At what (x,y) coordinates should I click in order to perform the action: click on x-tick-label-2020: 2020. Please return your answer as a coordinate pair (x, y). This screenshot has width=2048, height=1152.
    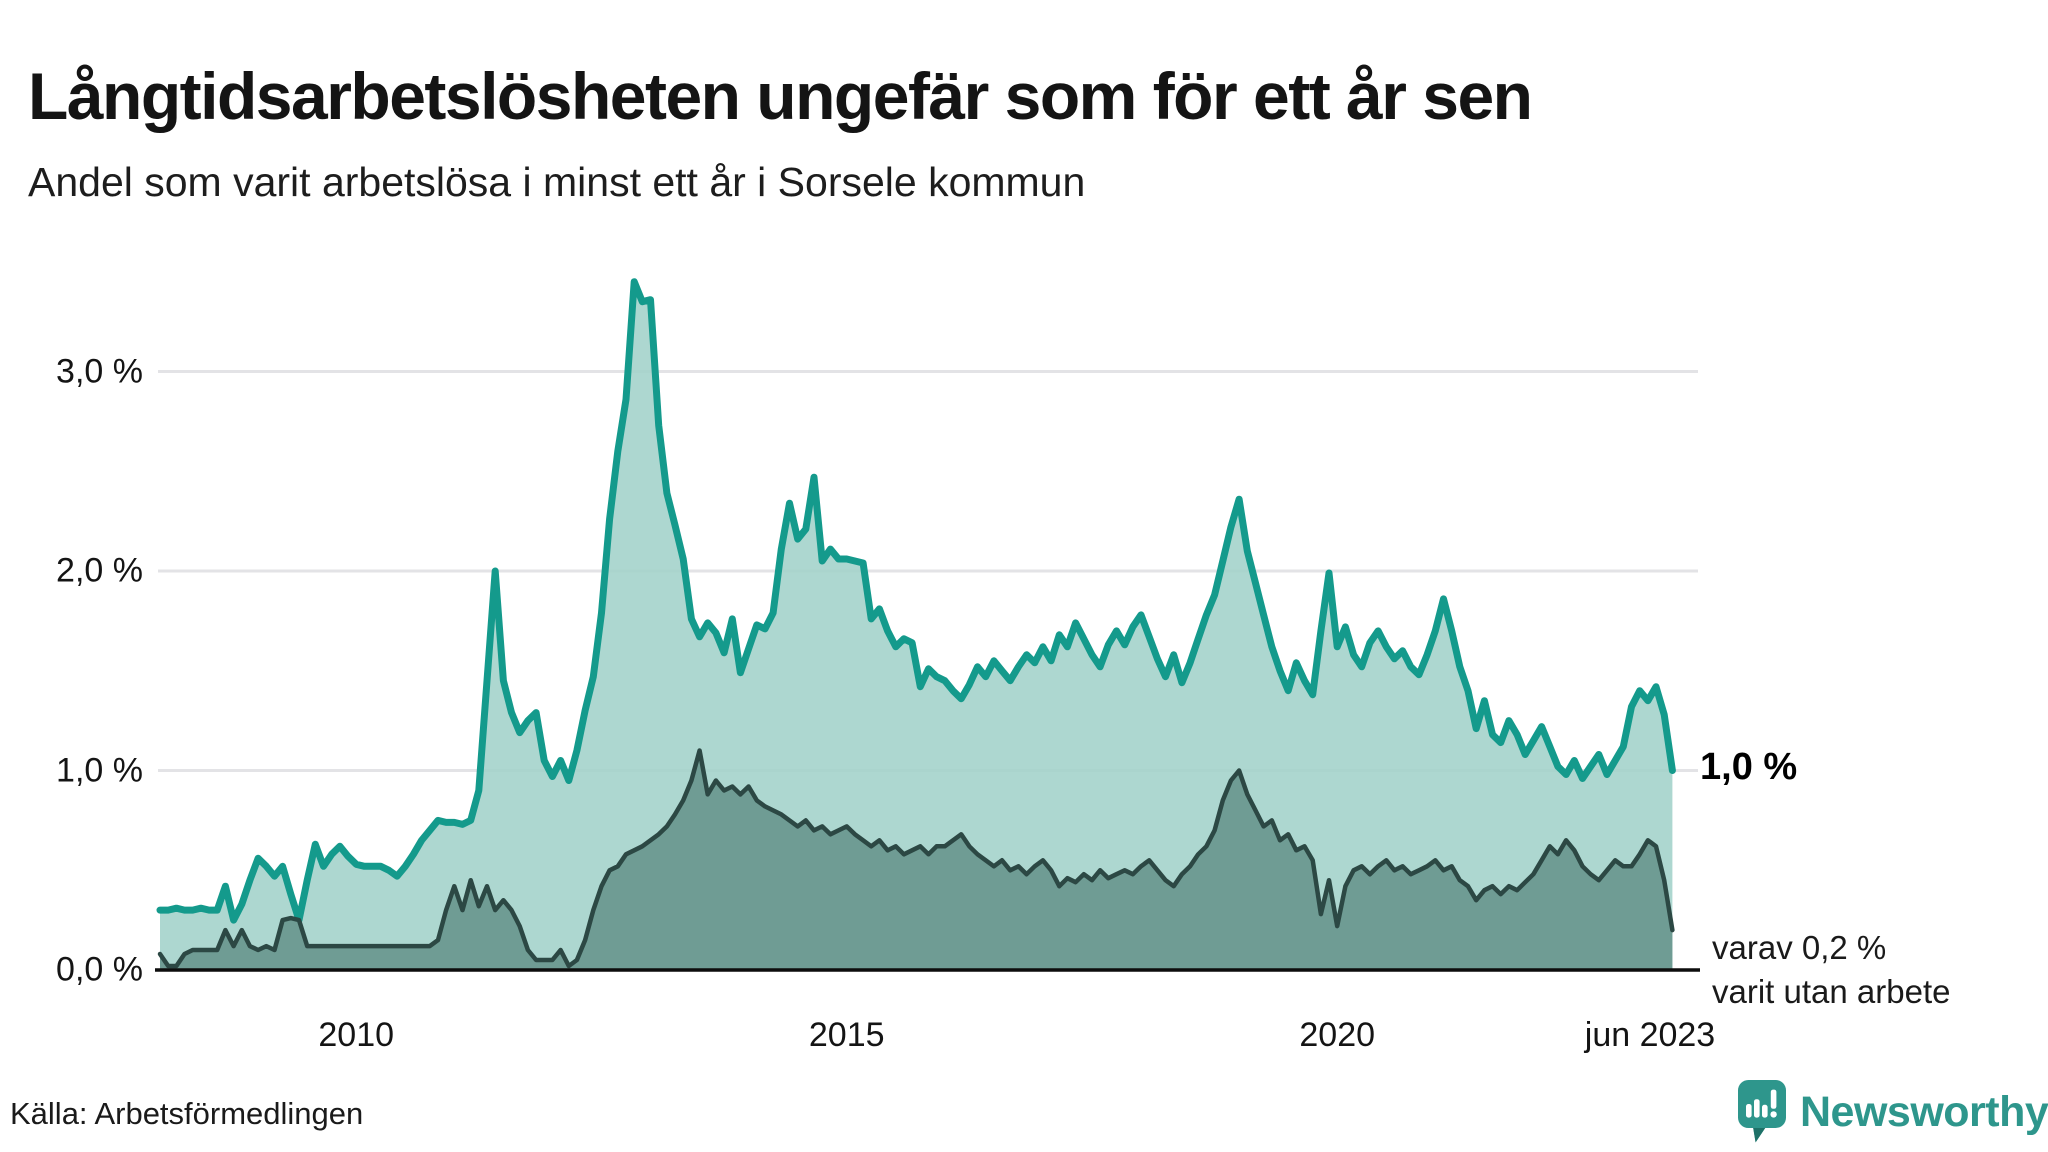
    Looking at the image, I should click on (1337, 1035).